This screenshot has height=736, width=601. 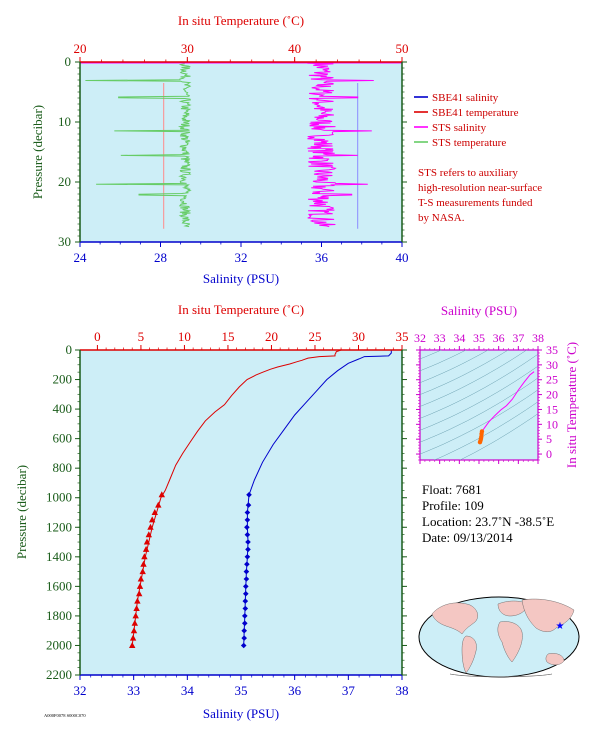 What do you see at coordinates (59, 585) in the screenshot?
I see `full-pressure-tick-label: 1600` at bounding box center [59, 585].